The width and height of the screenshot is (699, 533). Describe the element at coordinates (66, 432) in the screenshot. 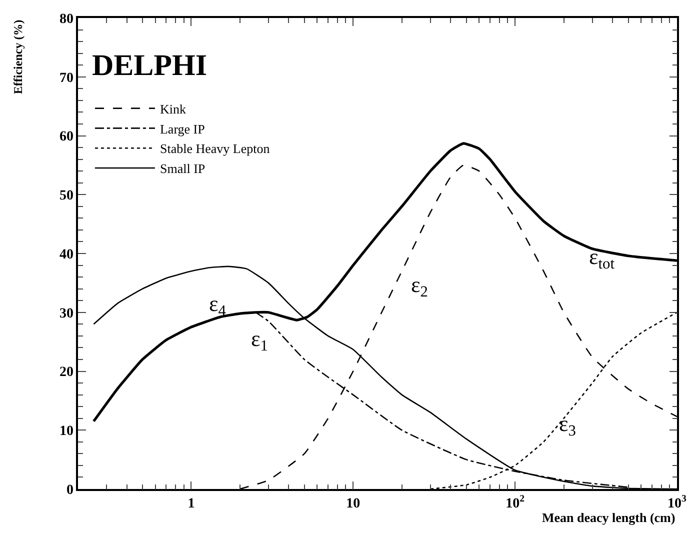

I see `y-tick-label: 10` at that location.